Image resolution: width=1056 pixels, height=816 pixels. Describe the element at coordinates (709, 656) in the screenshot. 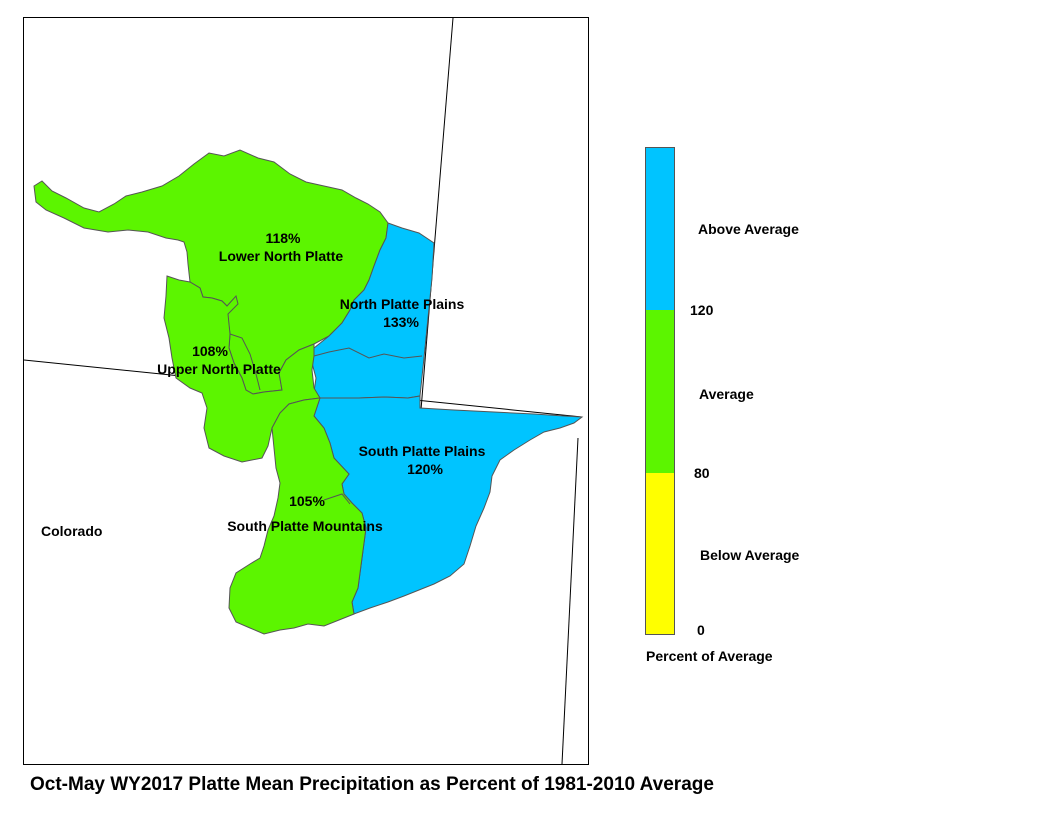

I see `legend-caption: Percent of Average` at that location.